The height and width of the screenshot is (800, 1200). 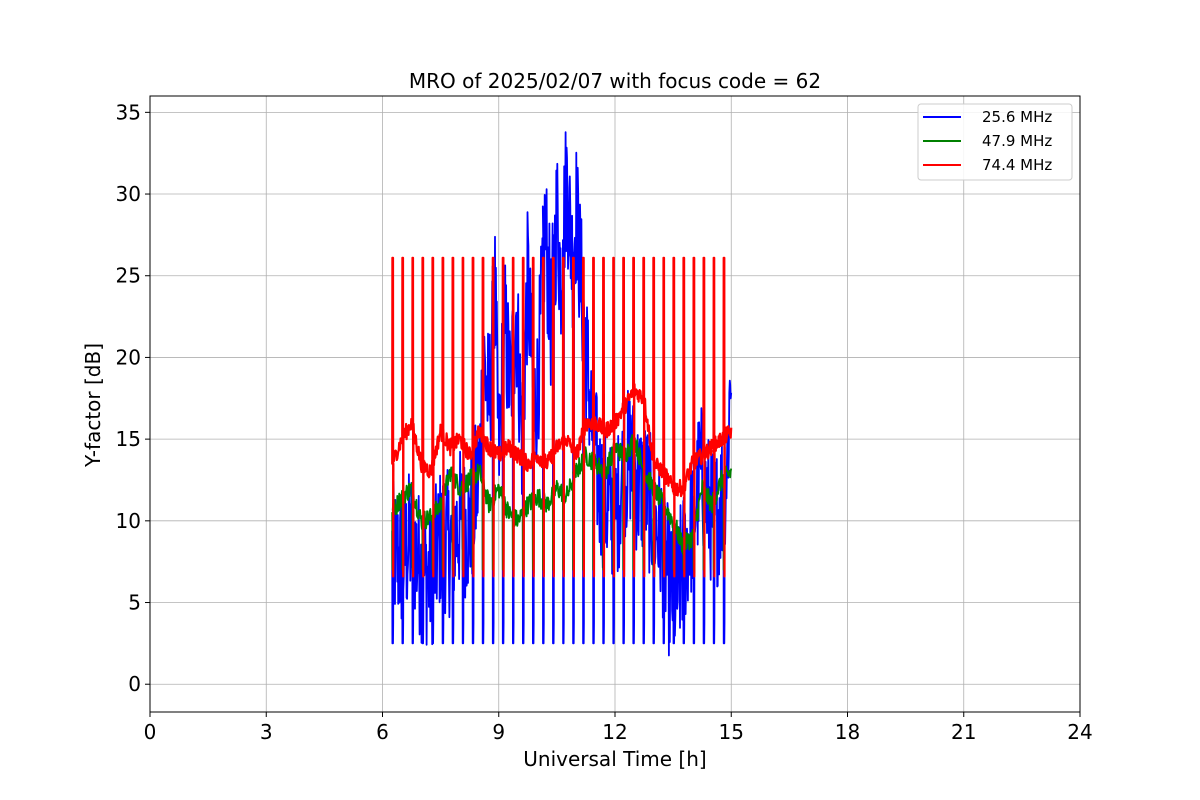 I want to click on y-tick-label: 10, so click(x=128, y=521).